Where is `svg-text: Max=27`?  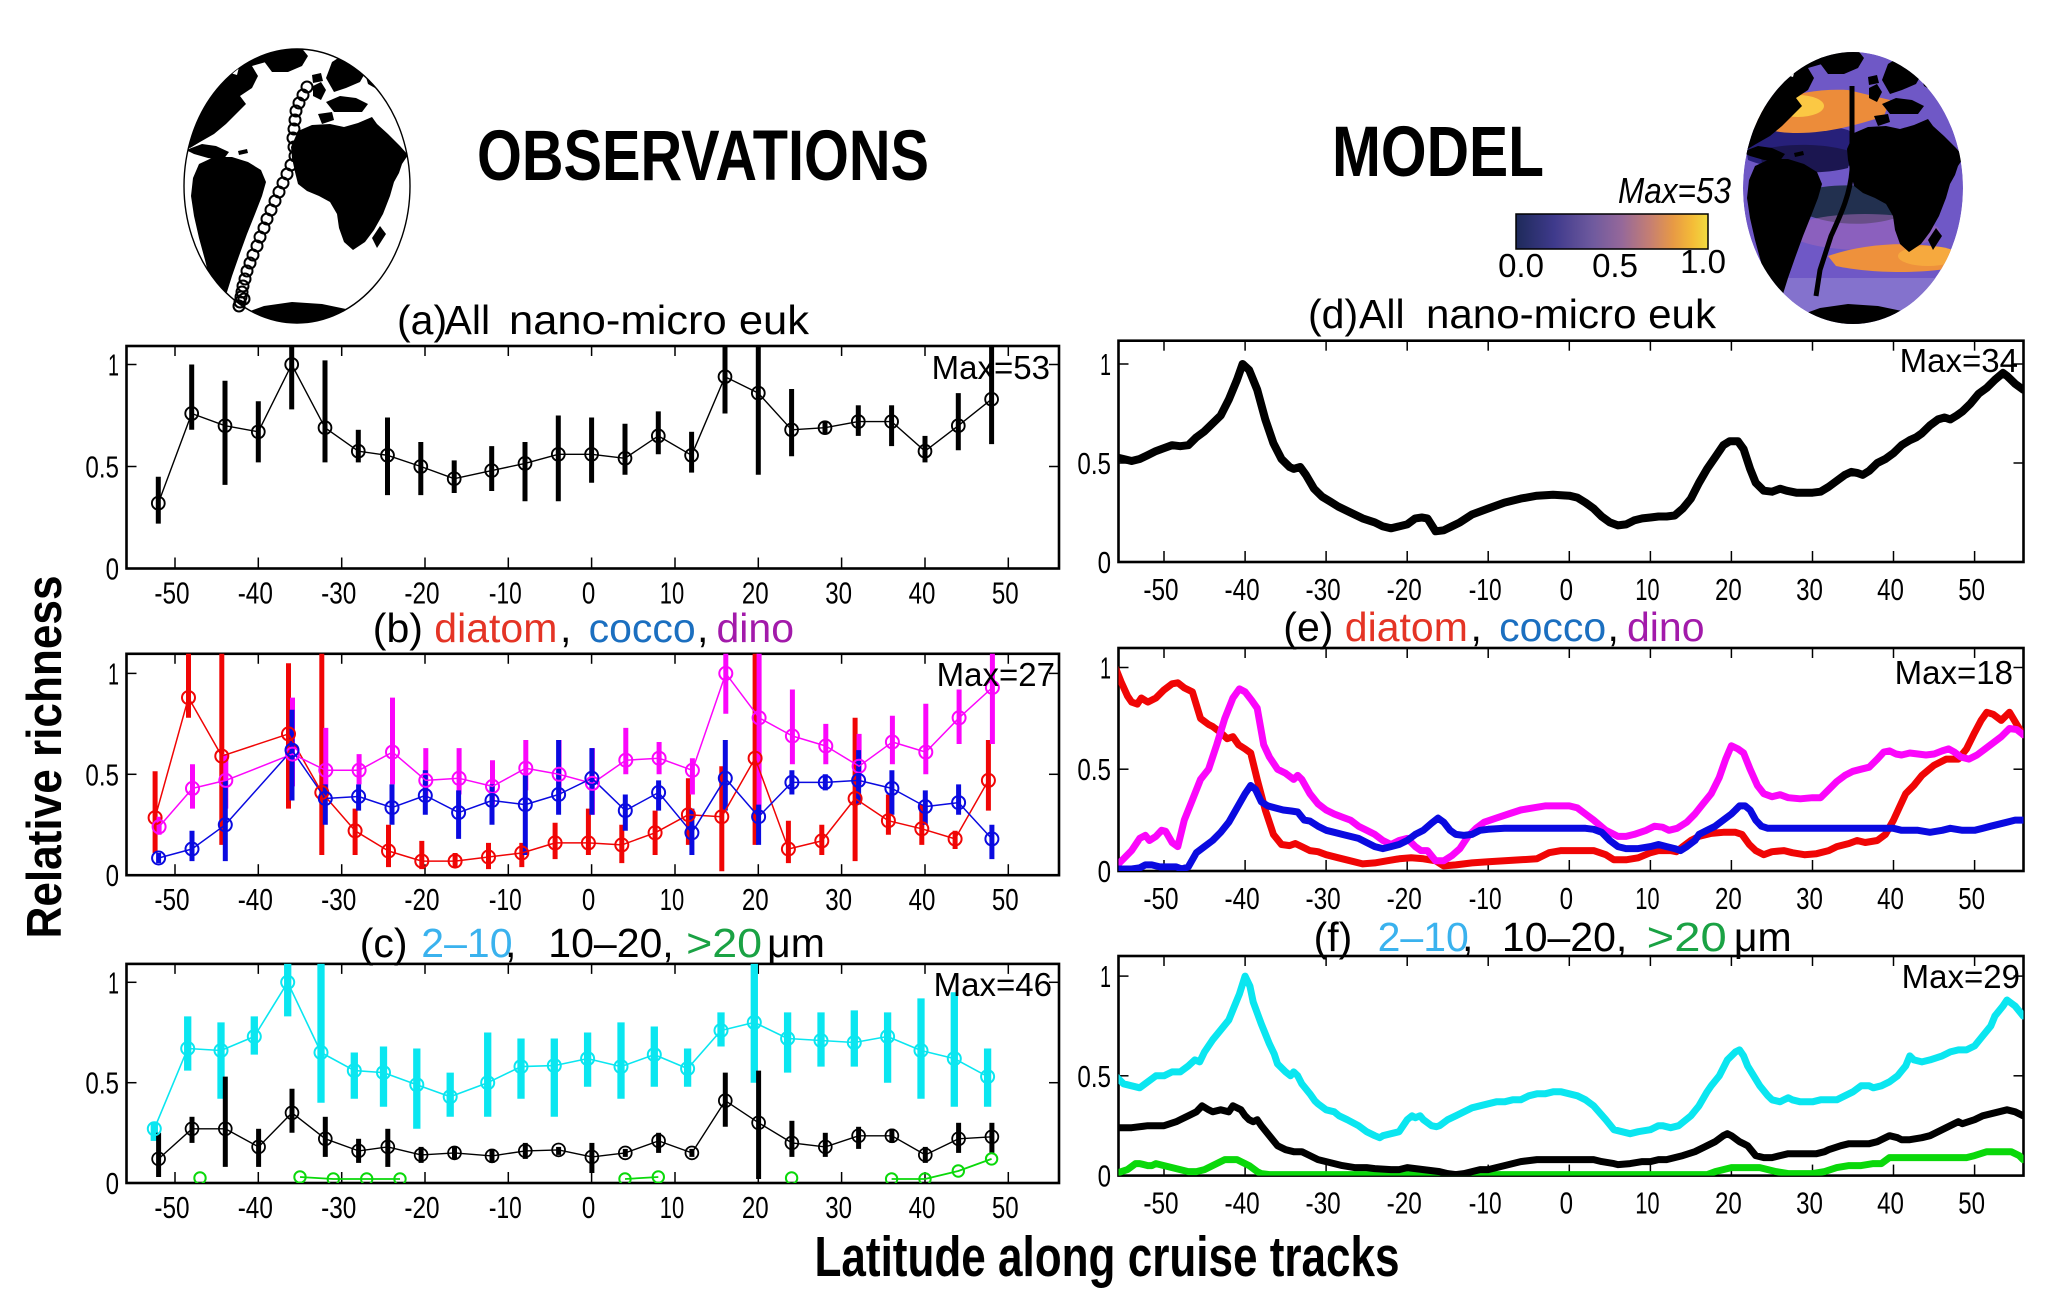
svg-text: Max=27 is located at coordinates (996, 674).